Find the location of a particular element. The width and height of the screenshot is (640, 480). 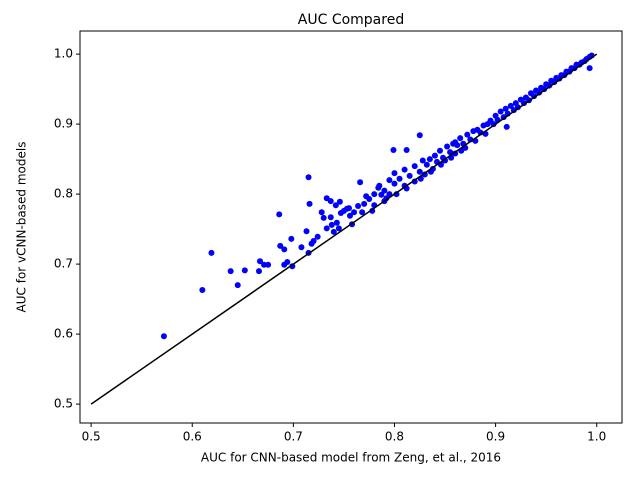

y-axis-label: AUC for vCNN-based models is located at coordinates (22, 227).